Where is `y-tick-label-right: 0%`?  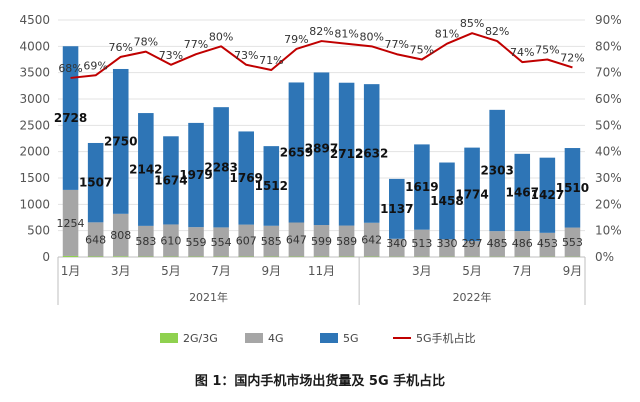 y-tick-label-right: 0% is located at coordinates (604, 257).